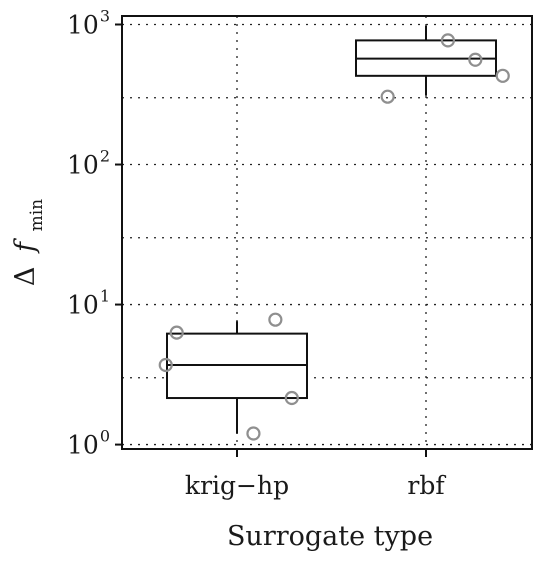  I want to click on y-axis-title: Δ f min, so click(28, 242).